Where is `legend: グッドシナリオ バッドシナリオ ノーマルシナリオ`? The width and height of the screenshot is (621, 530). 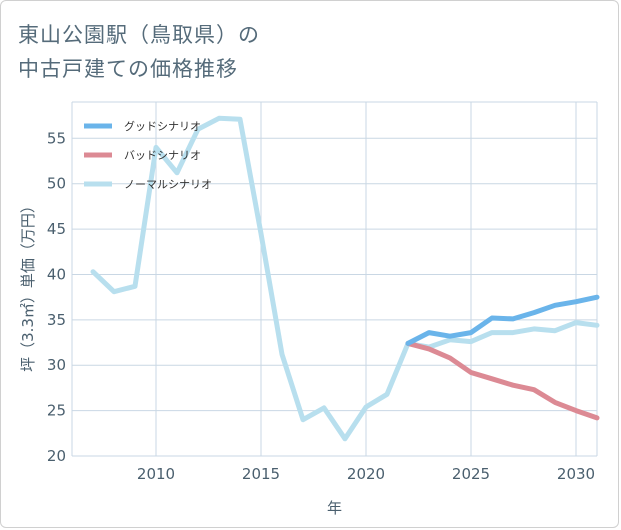 legend: グッドシナリオ バッドシナリオ ノーマルシナリオ is located at coordinates (148, 155).